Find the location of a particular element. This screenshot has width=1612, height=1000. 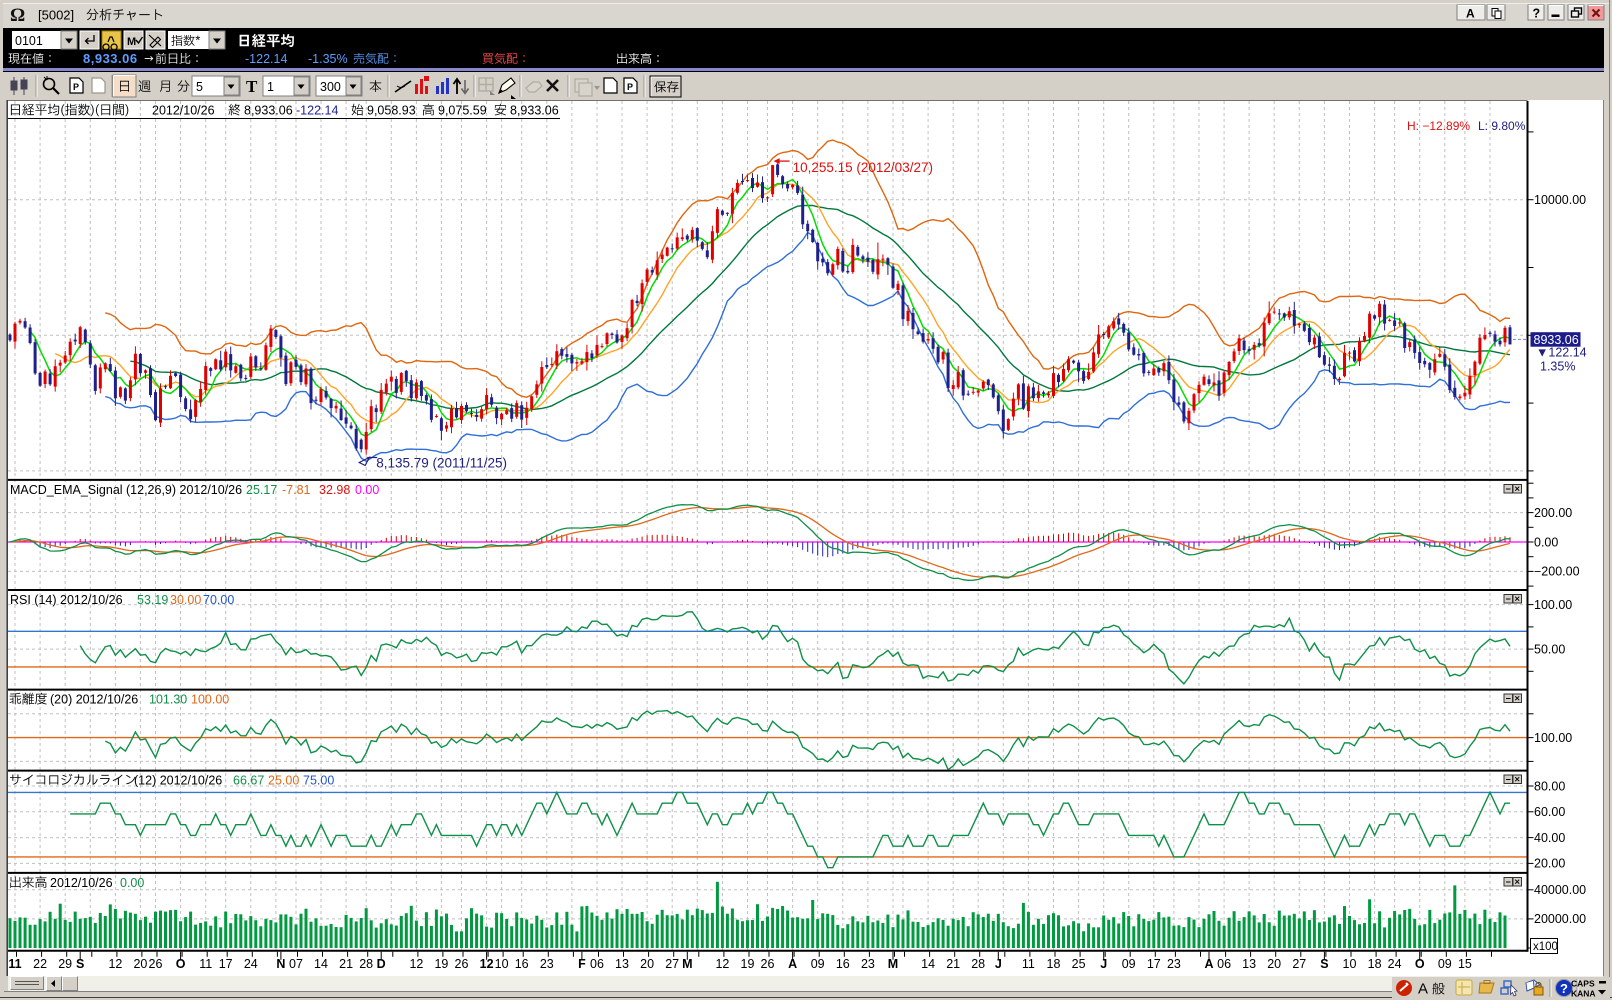

svg-text: Ω is located at coordinates (17, 15).